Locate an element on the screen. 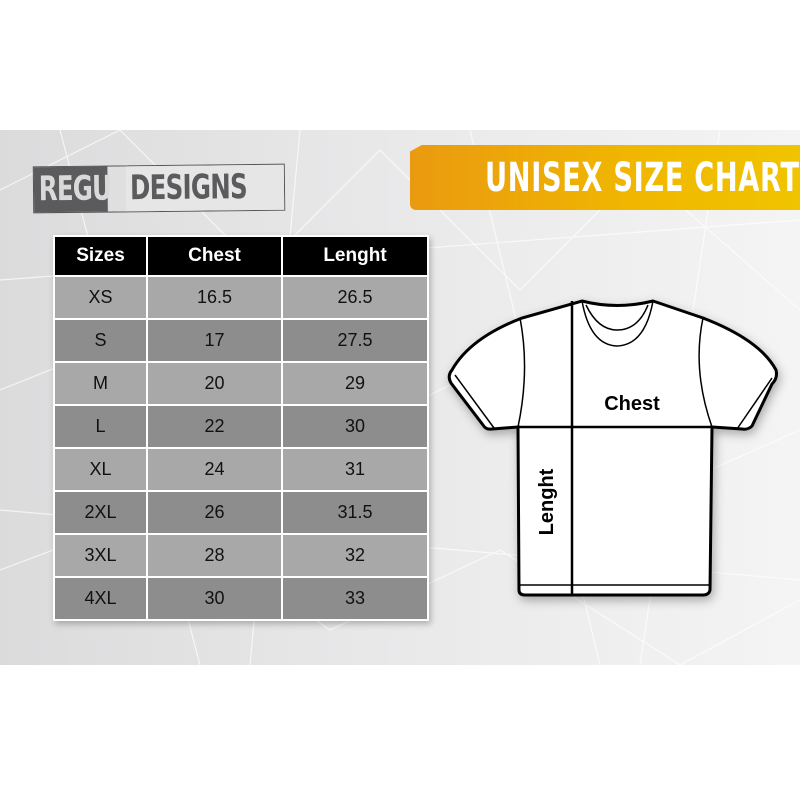  cell-chest: 16.5 is located at coordinates (214, 297).